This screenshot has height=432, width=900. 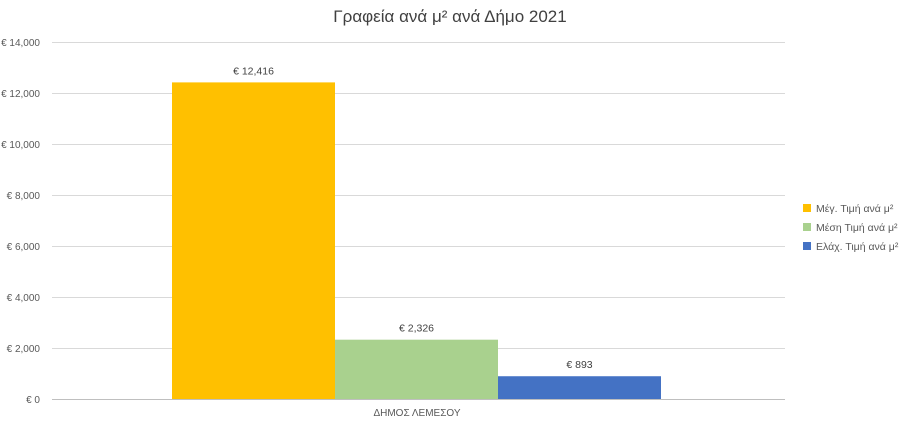 What do you see at coordinates (855, 209) in the screenshot?
I see `legend-label: Μέγ. Τιμή ανά μ²` at bounding box center [855, 209].